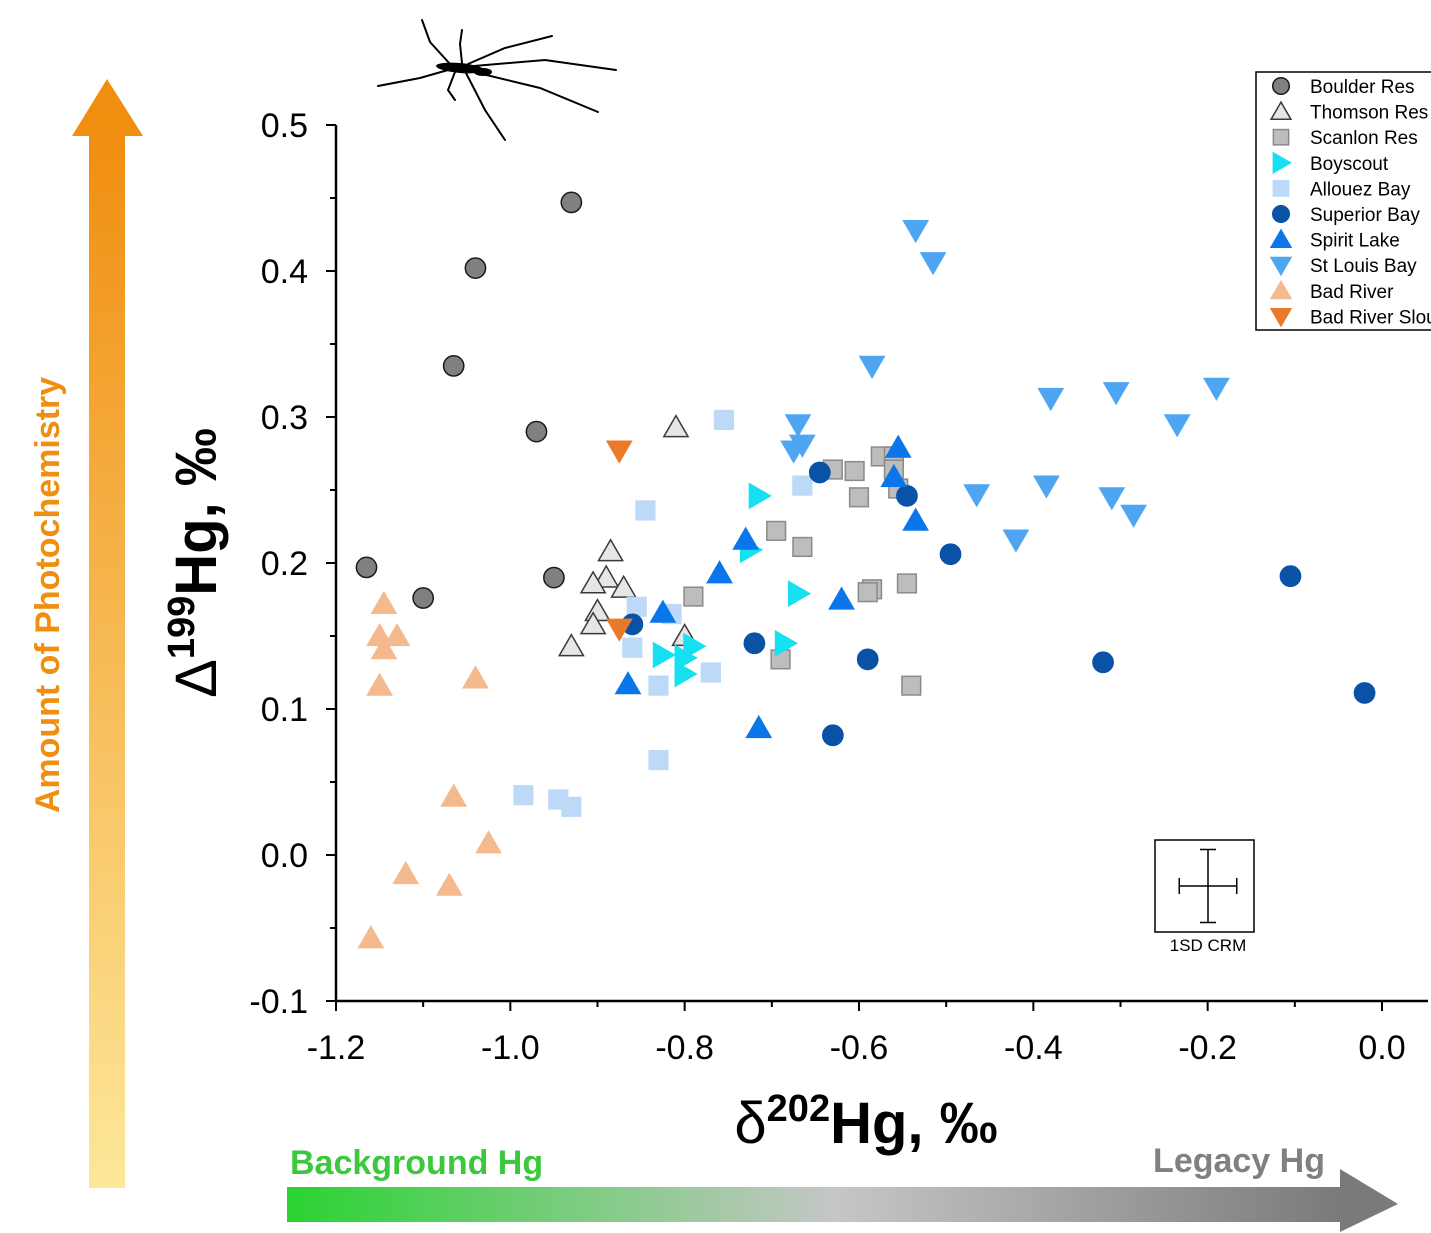 The width and height of the screenshot is (1431, 1233). Describe the element at coordinates (429, 769) in the screenshot. I see `series-bad-river` at that location.